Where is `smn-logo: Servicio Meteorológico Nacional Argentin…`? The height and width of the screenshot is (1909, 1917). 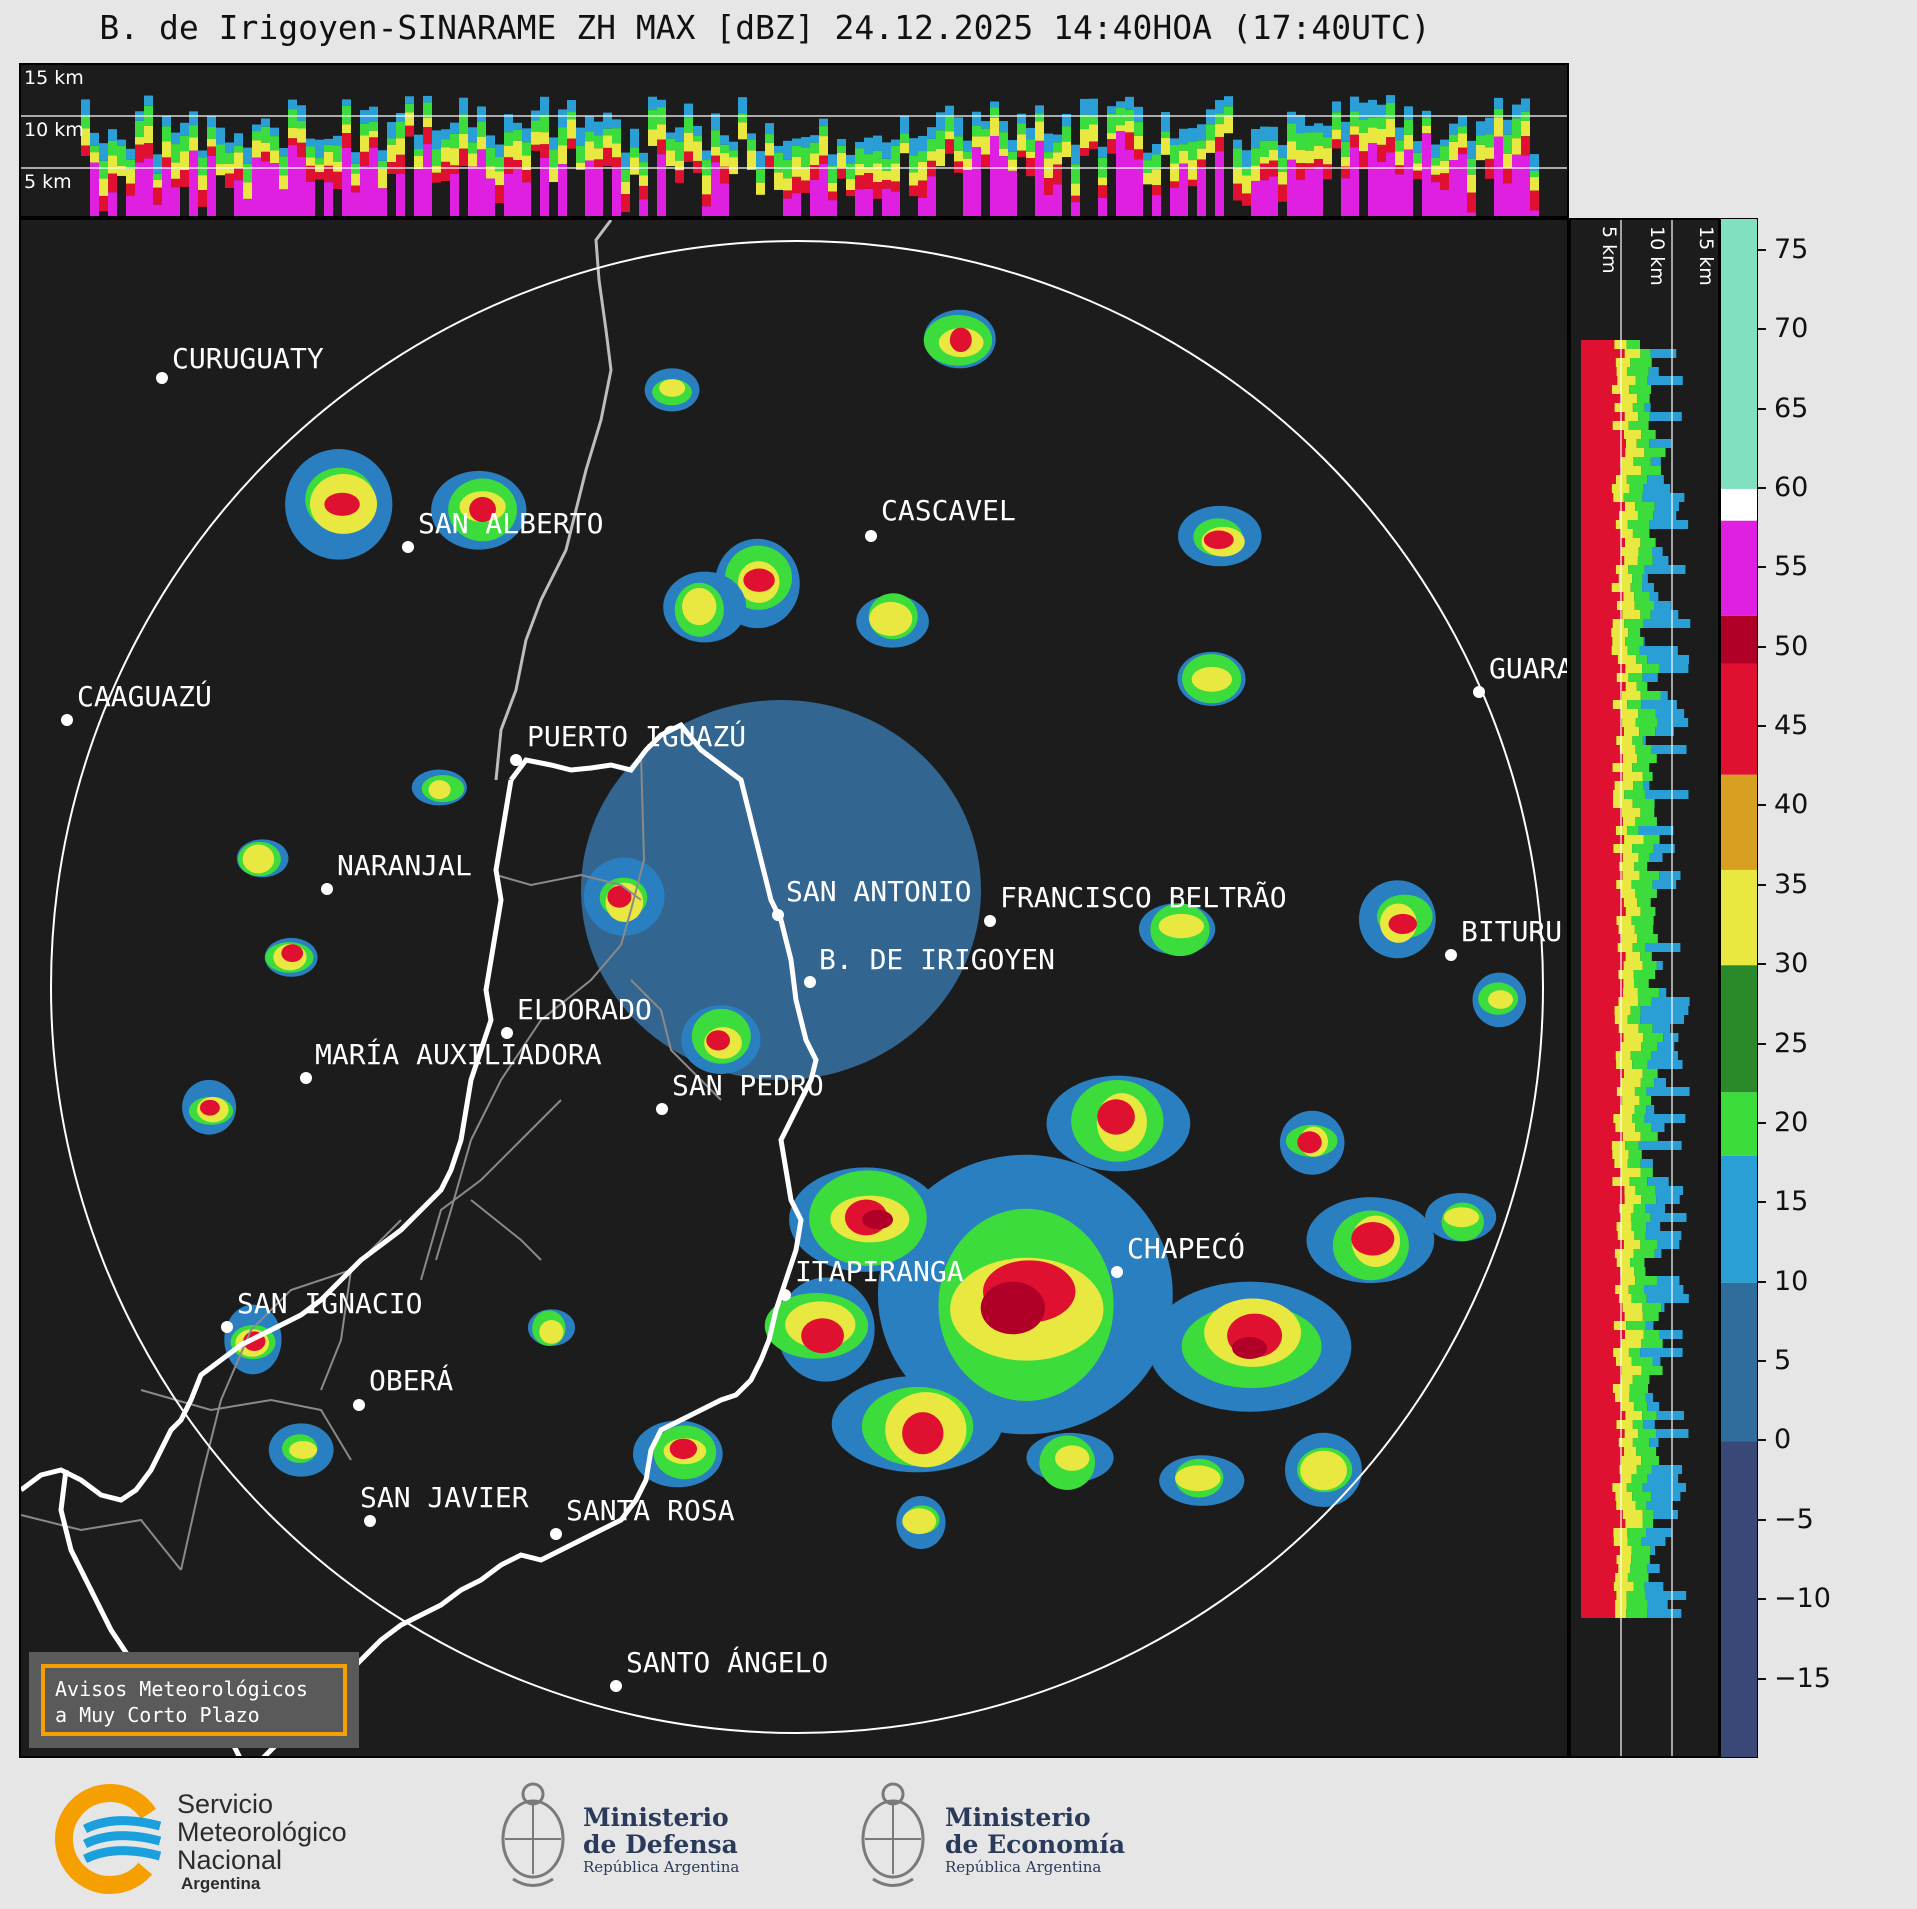
smn-logo: Servicio Meteorológico Nacional Argentin… is located at coordinates (225, 1839).